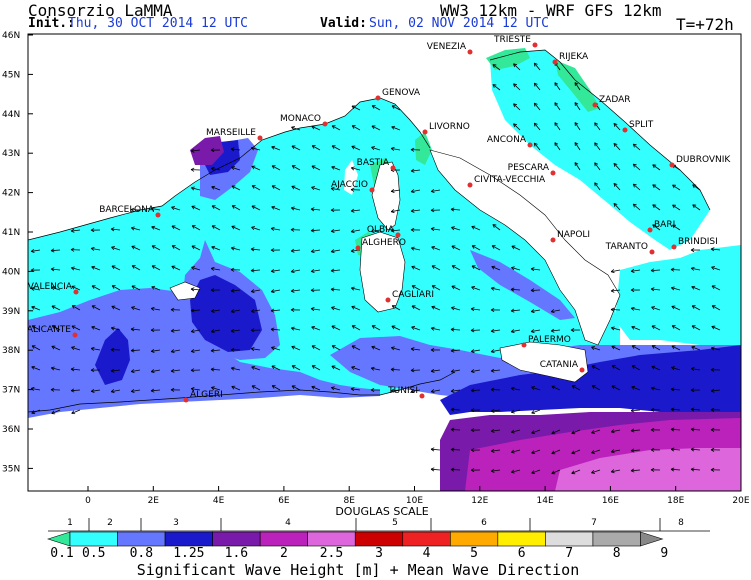 The width and height of the screenshot is (751, 580). Describe the element at coordinates (93, 553) in the screenshot. I see `height-value: 0.5` at that location.